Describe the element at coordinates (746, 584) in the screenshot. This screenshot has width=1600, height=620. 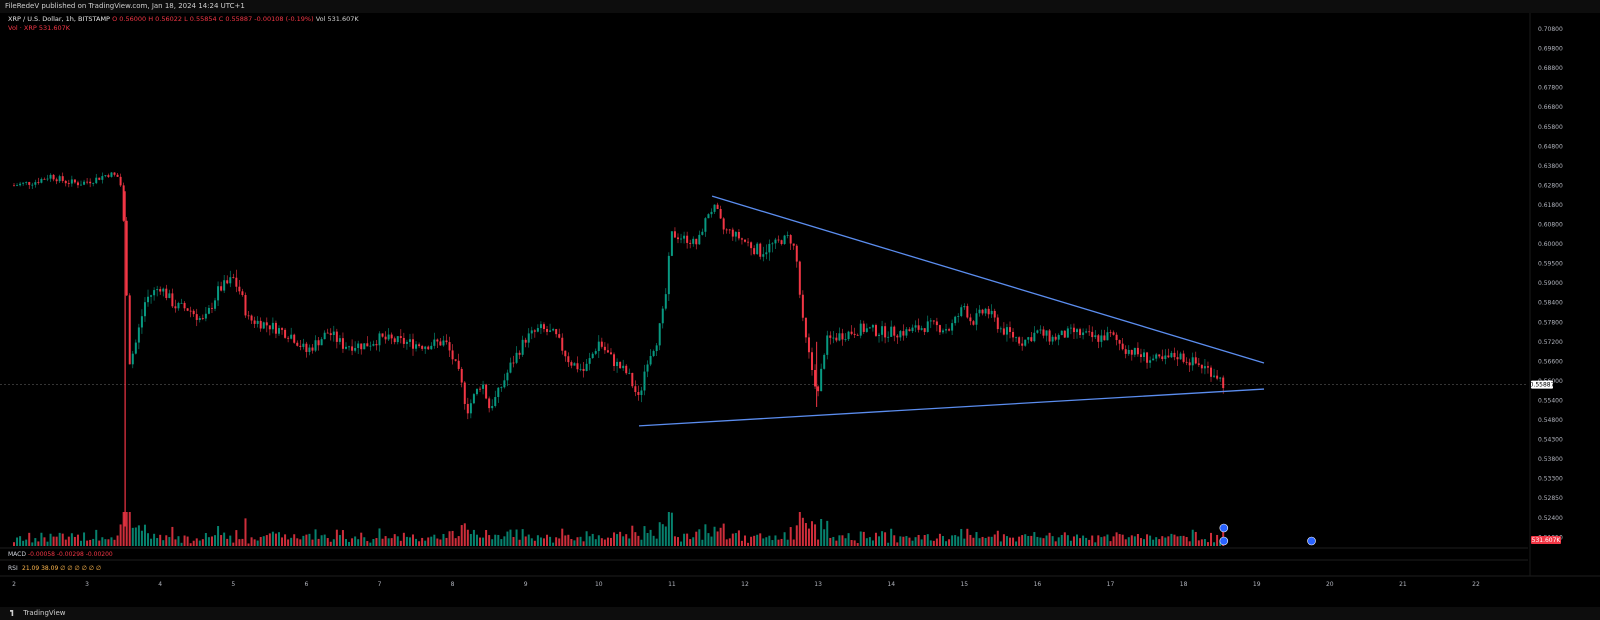
I see `time-axis: 2 3 4 5 6 7 8 9 10 11 12 13 14 15 16 17 18 19 20 21 22` at that location.